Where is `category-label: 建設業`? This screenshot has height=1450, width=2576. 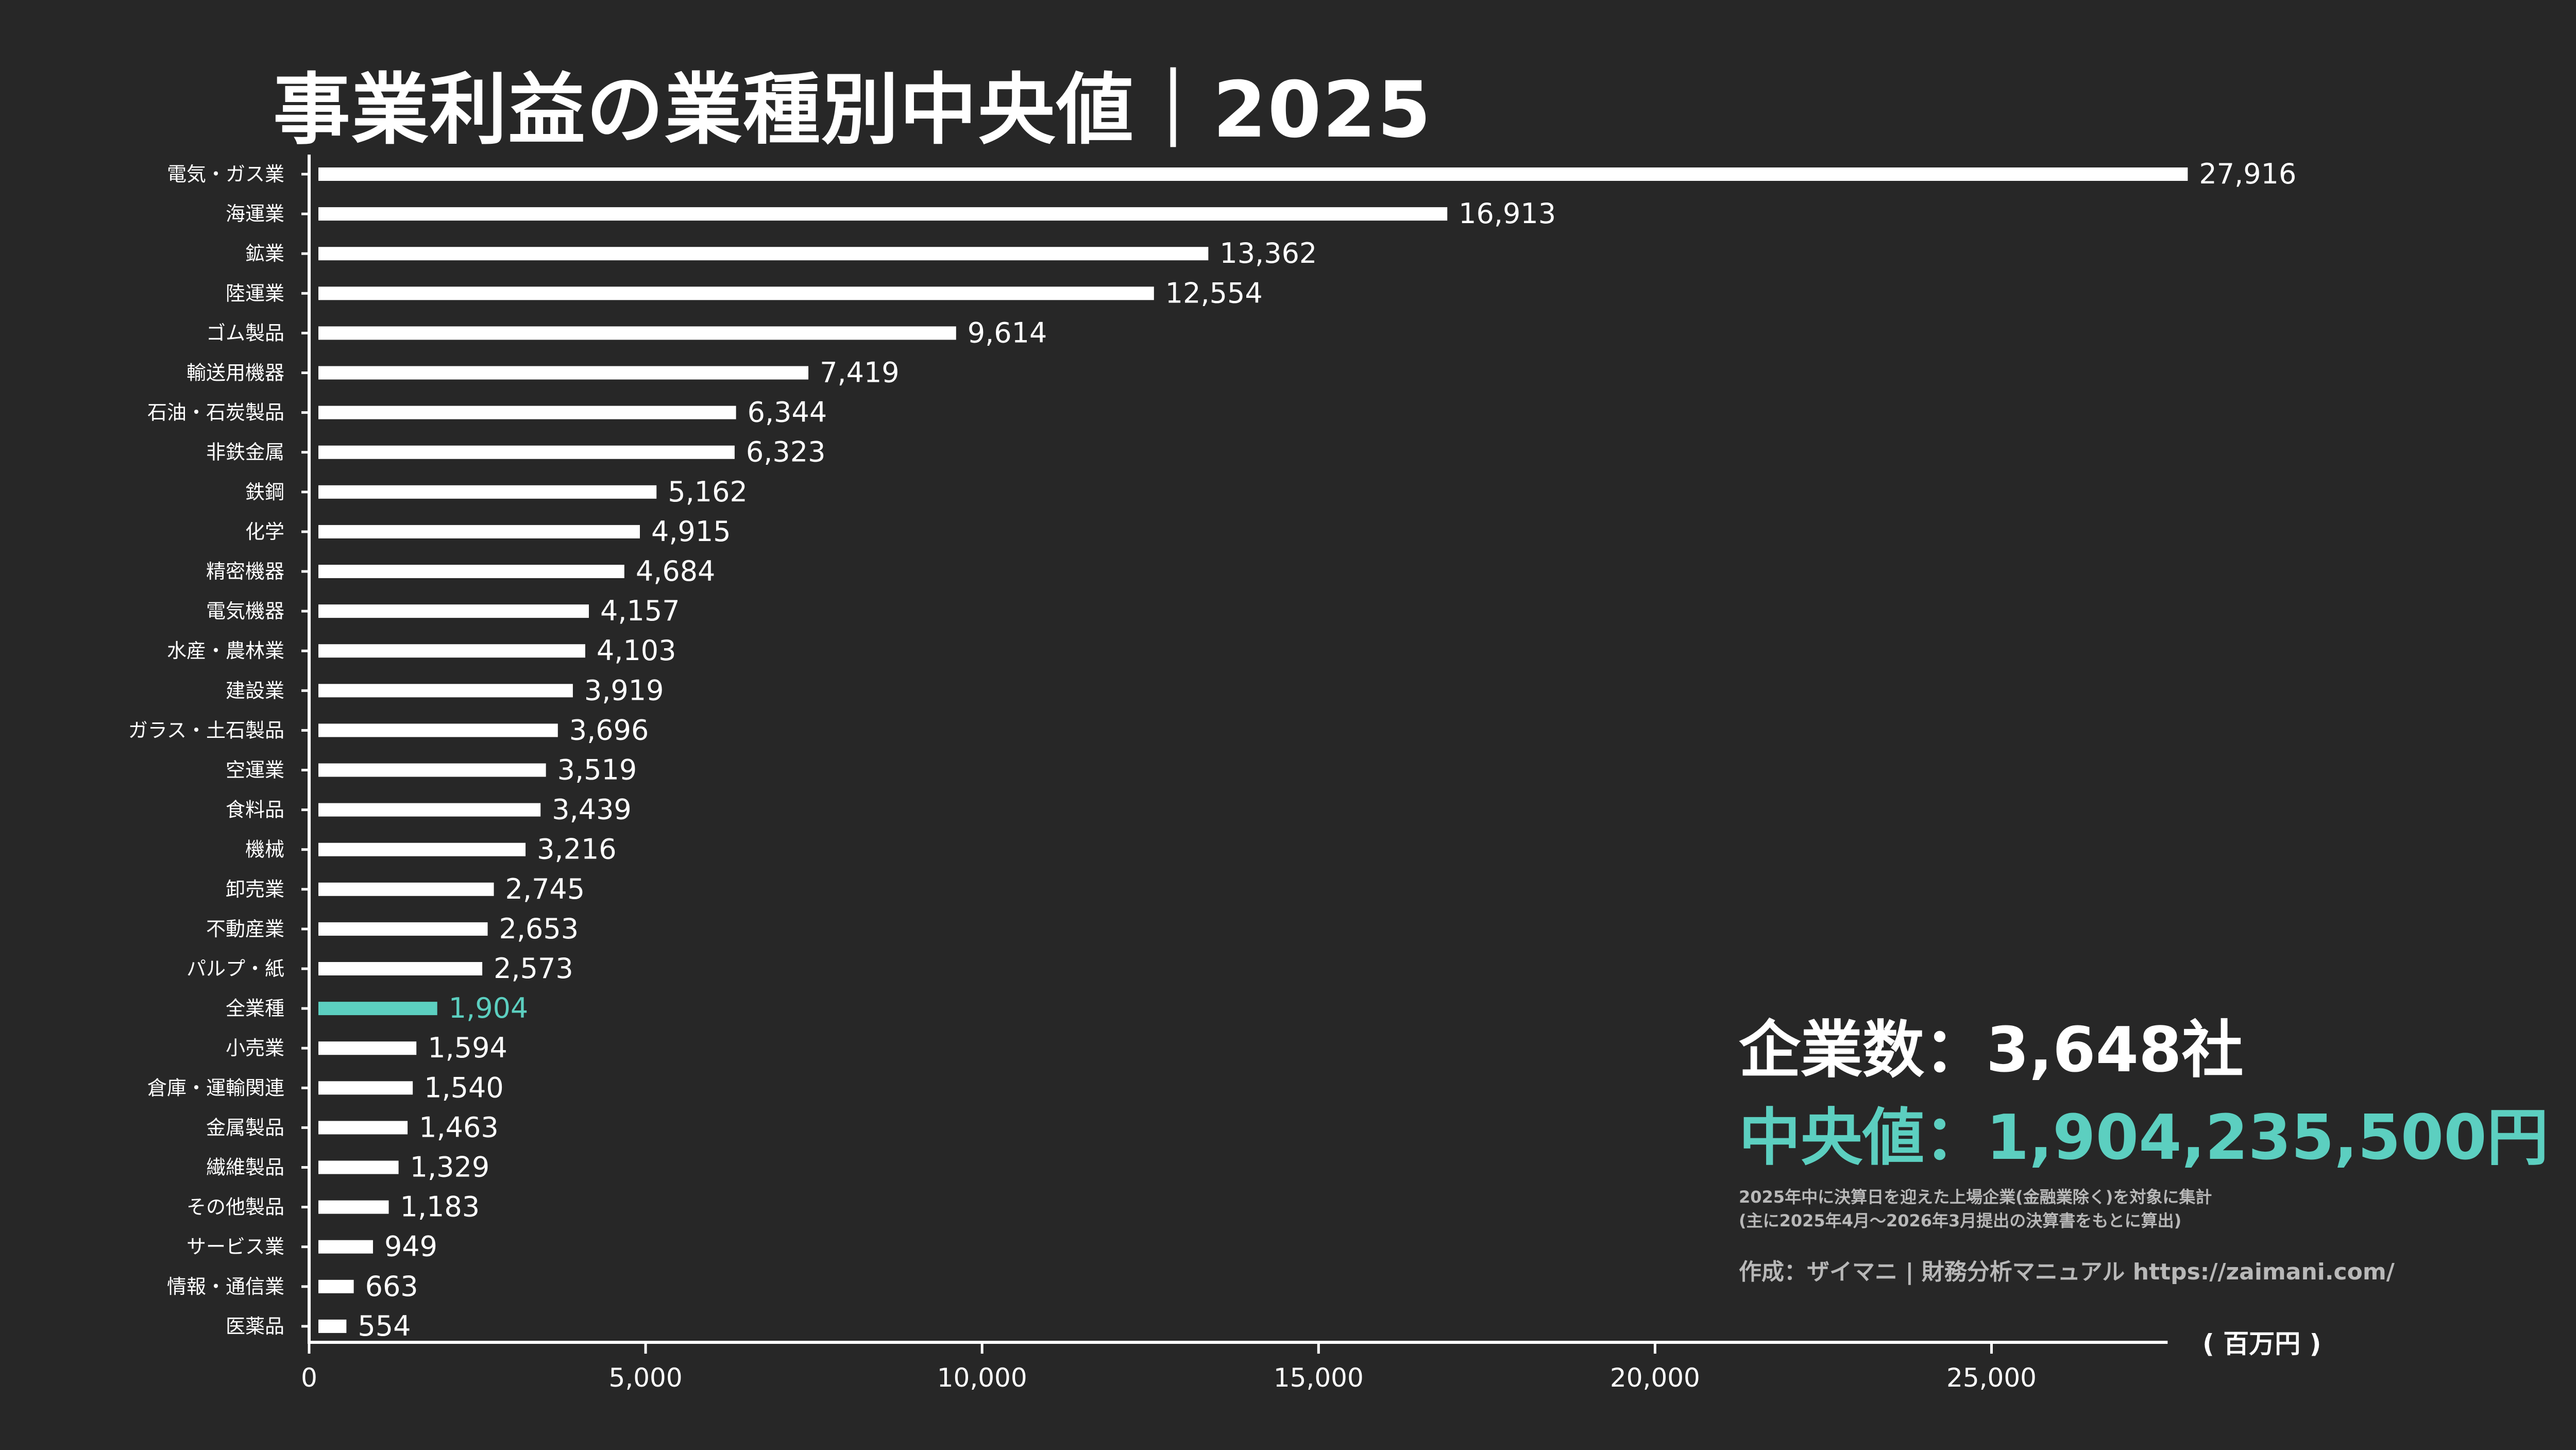 category-label: 建設業 is located at coordinates (255, 690).